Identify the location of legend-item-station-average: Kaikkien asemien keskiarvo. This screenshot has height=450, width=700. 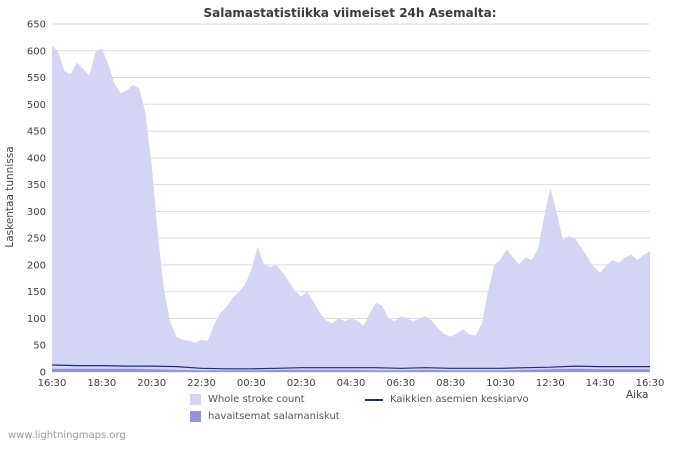
(447, 399).